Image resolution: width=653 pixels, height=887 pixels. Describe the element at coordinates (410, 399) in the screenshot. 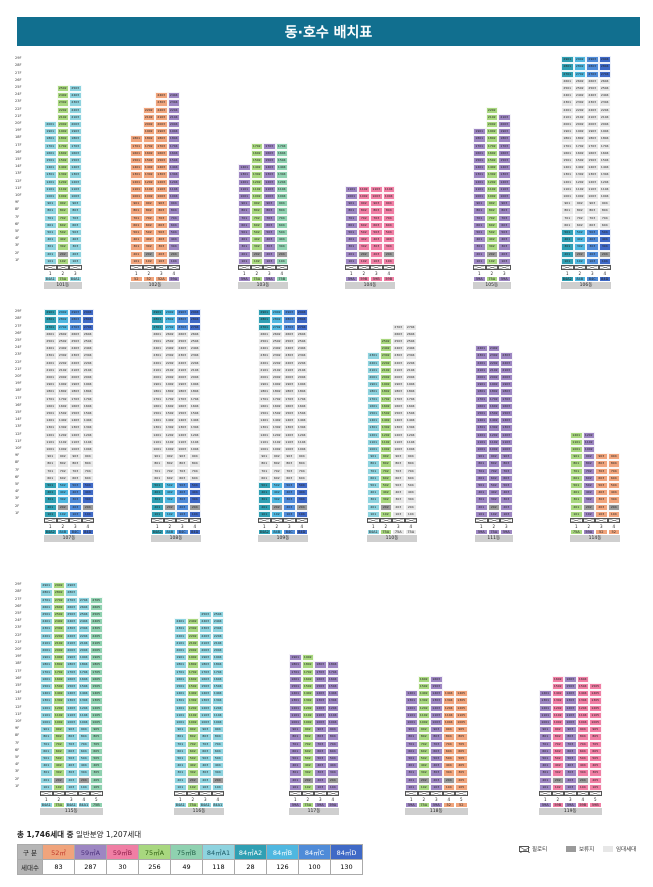

I see `unit-cell: 1704` at that location.